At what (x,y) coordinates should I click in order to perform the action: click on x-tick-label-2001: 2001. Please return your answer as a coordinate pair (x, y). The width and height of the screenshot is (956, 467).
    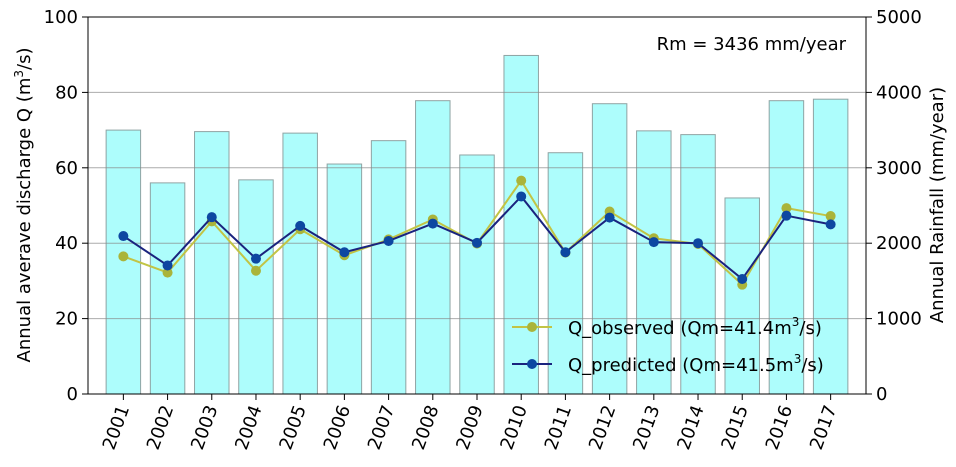
    Looking at the image, I should click on (116, 428).